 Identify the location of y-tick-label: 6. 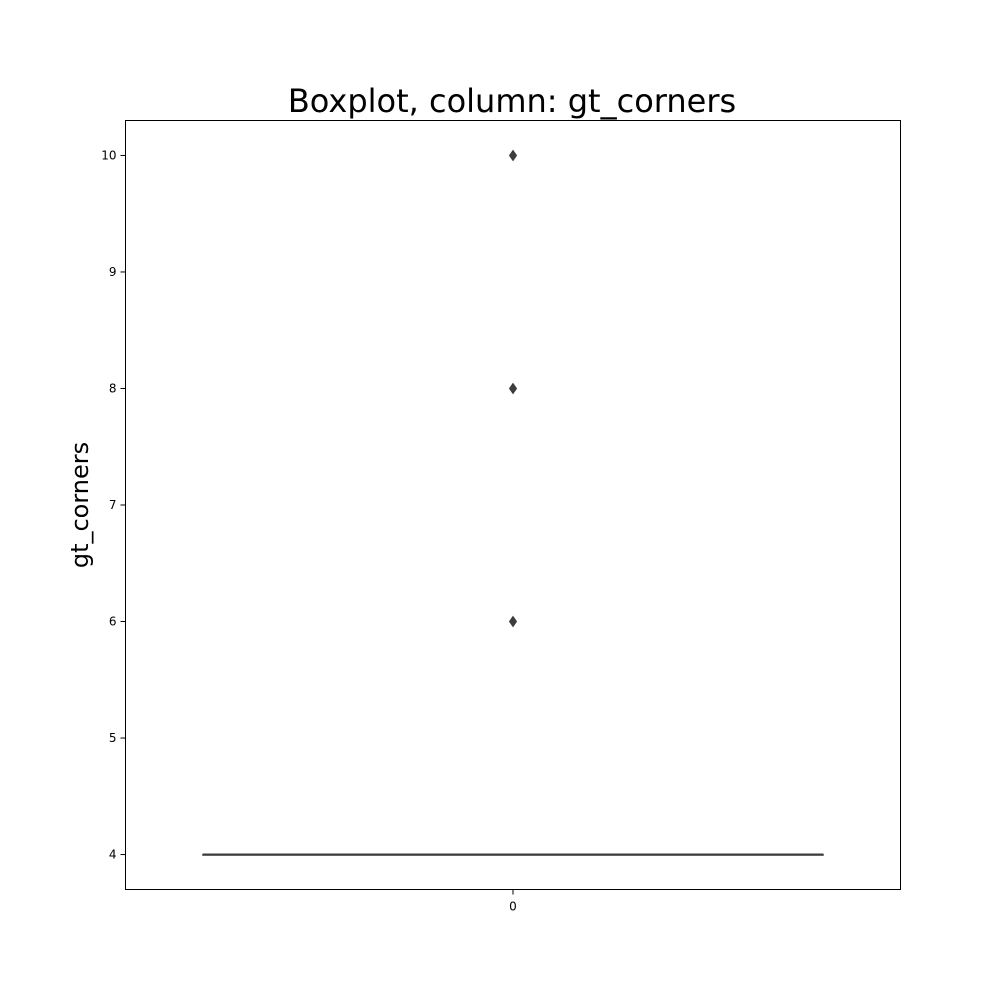
(113, 622).